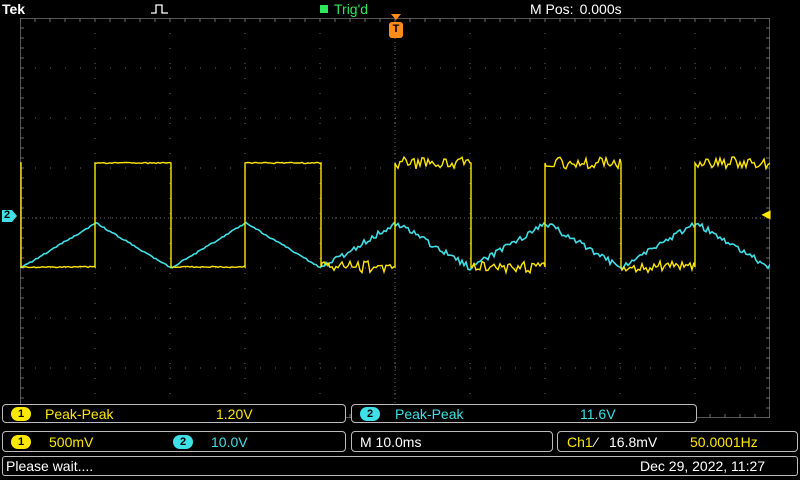  I want to click on measurement-ch2-value: 11.6V, so click(598, 414).